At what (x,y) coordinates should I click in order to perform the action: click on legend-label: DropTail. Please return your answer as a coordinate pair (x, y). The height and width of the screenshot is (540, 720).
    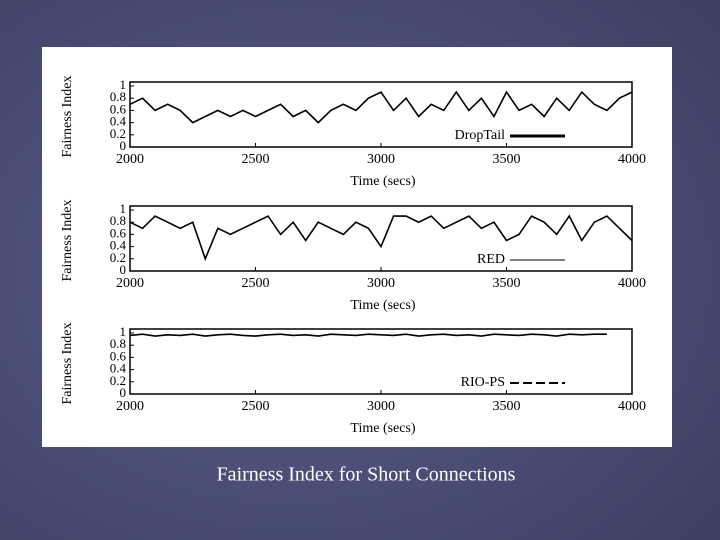
    Looking at the image, I should click on (480, 135).